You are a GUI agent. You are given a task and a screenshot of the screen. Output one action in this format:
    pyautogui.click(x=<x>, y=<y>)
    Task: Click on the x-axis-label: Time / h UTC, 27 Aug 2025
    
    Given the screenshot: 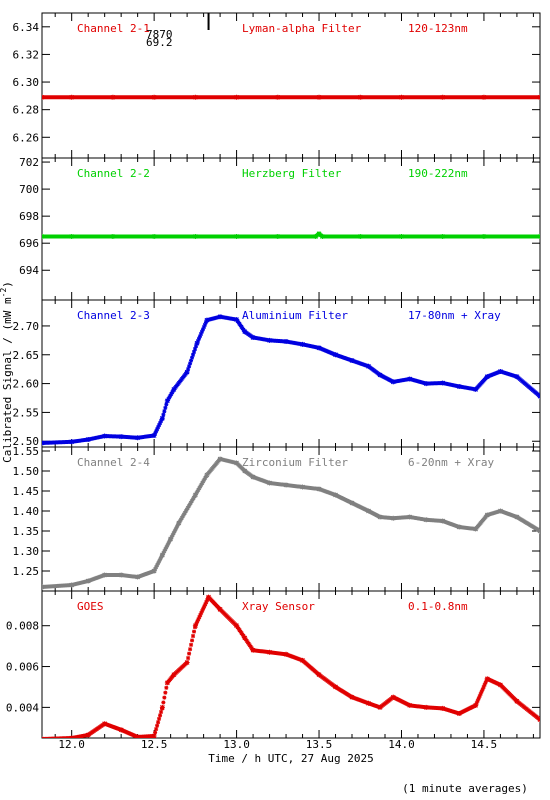 What is the action you would take?
    pyautogui.click(x=291, y=758)
    